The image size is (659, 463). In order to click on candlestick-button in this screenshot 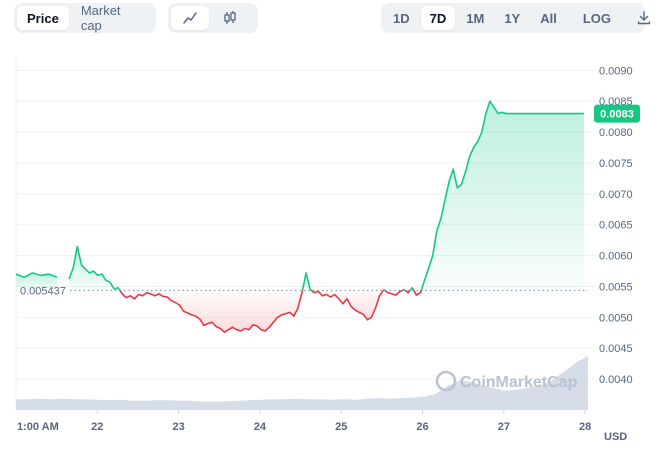, I will do `click(230, 18)`.